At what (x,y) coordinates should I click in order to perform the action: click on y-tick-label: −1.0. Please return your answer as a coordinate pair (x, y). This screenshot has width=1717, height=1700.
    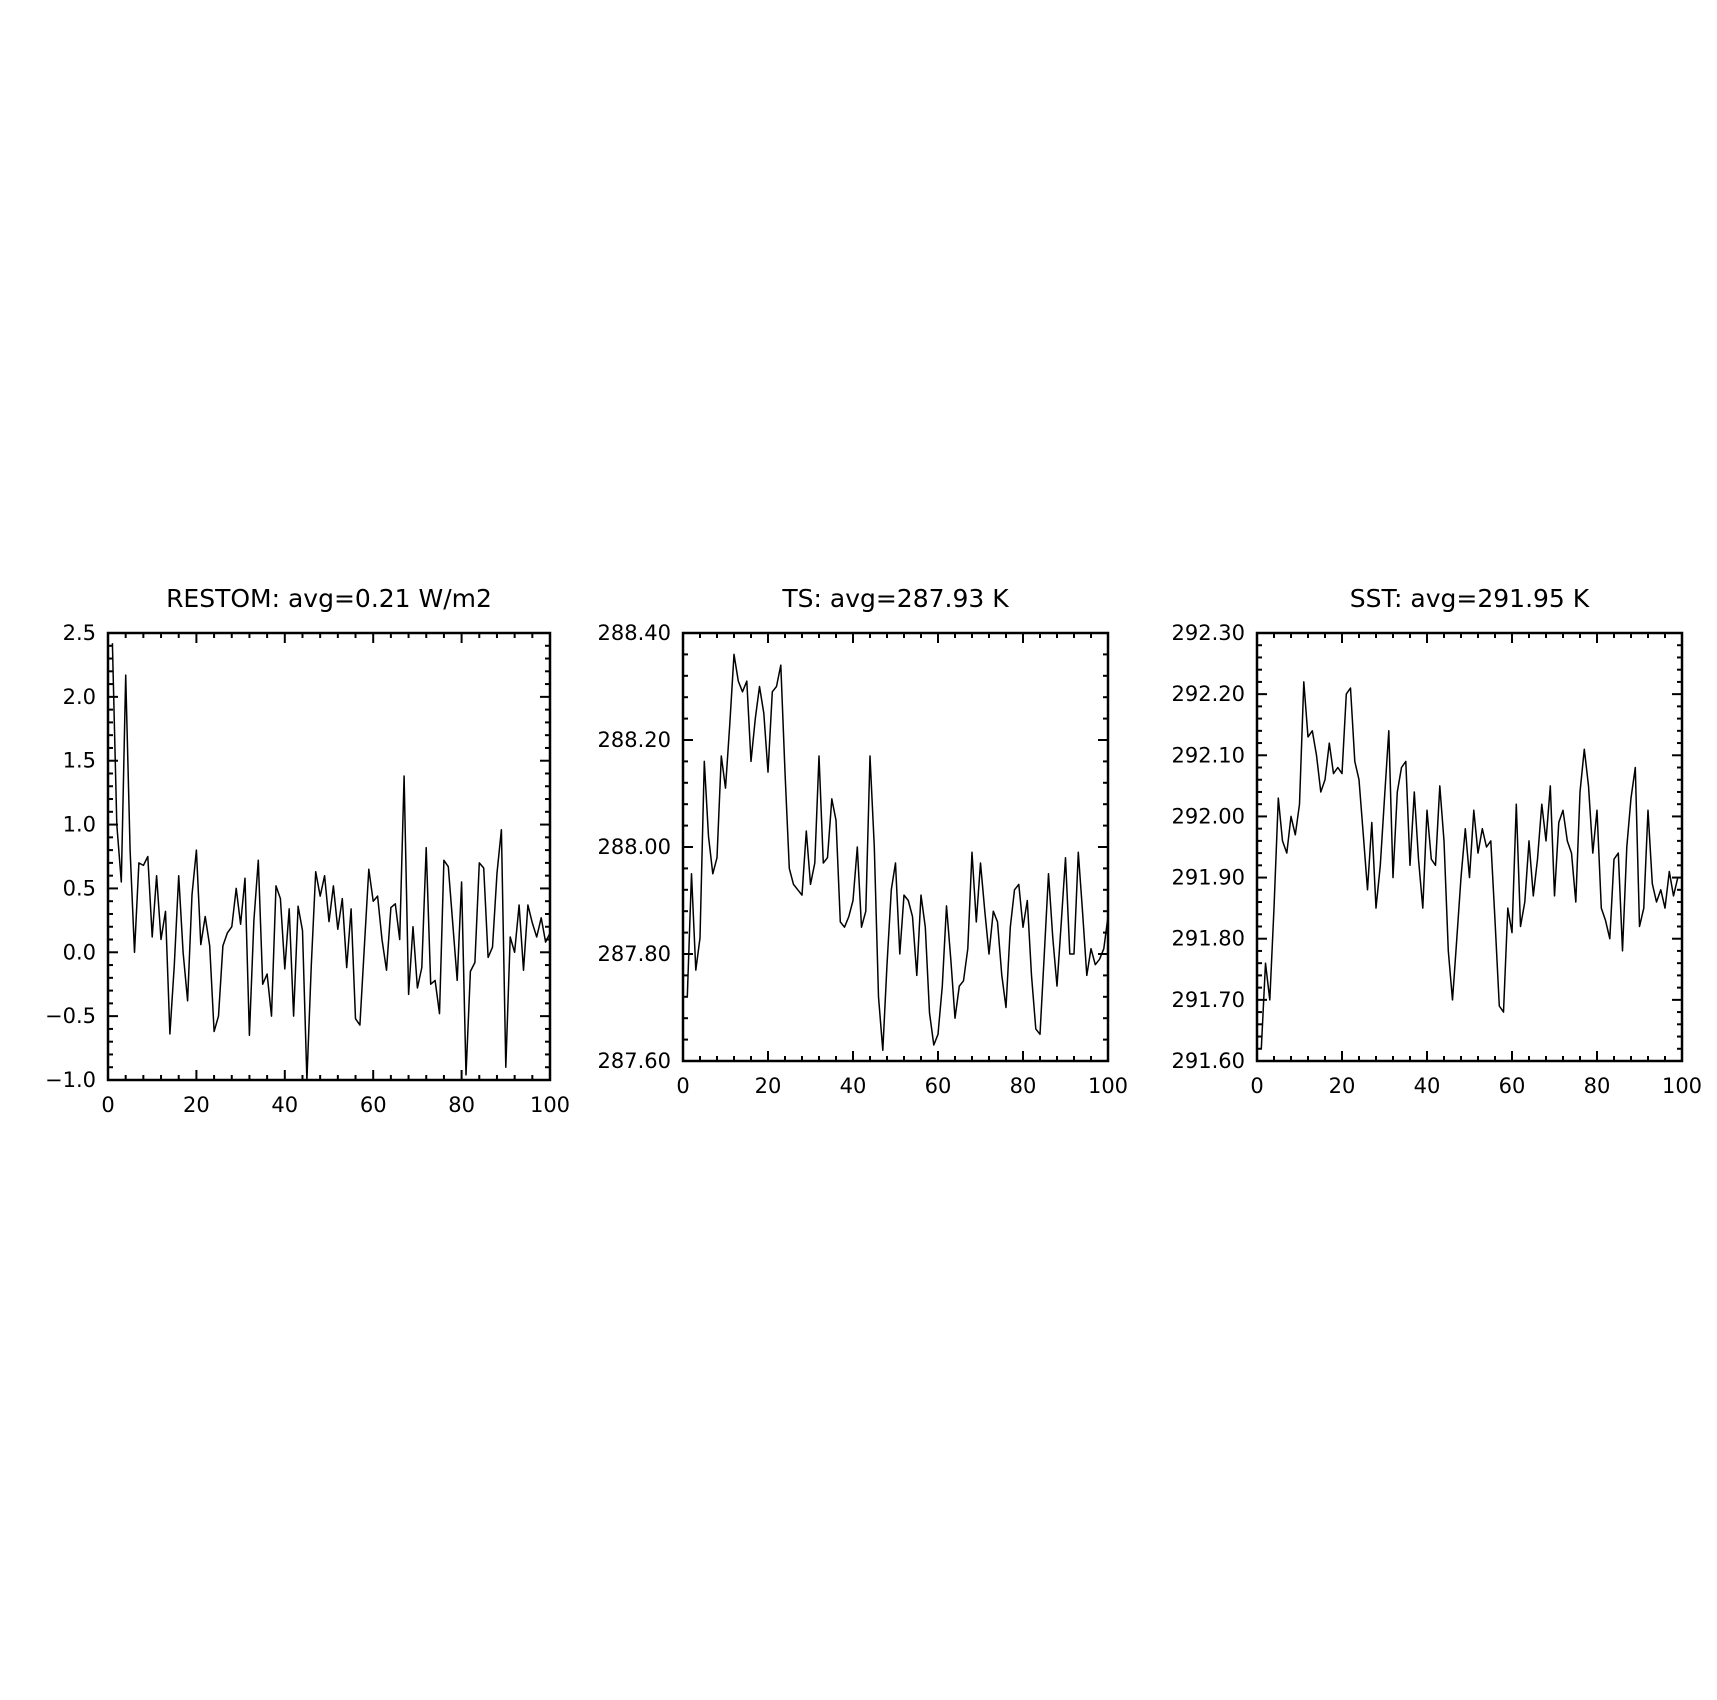
    Looking at the image, I should click on (70, 1080).